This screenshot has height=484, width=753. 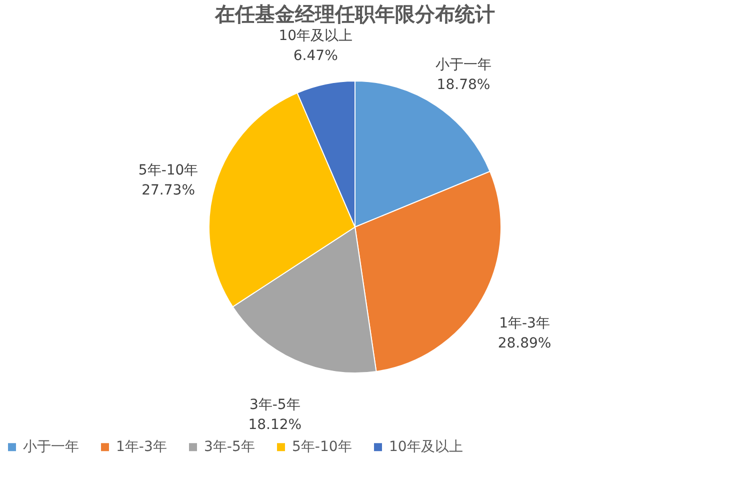 I want to click on legend-label: 3年-5年, so click(x=229, y=447).